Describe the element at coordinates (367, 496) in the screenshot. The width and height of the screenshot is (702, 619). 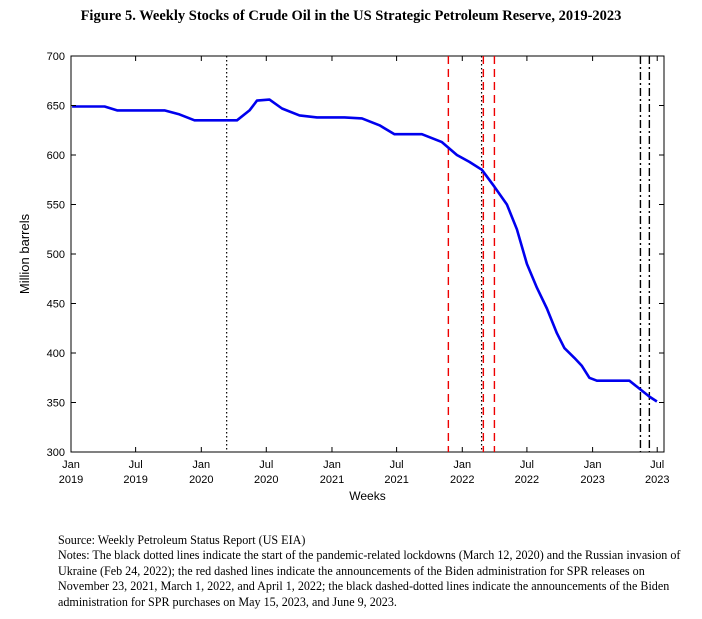
I see `x-axis-label: Weeks` at that location.